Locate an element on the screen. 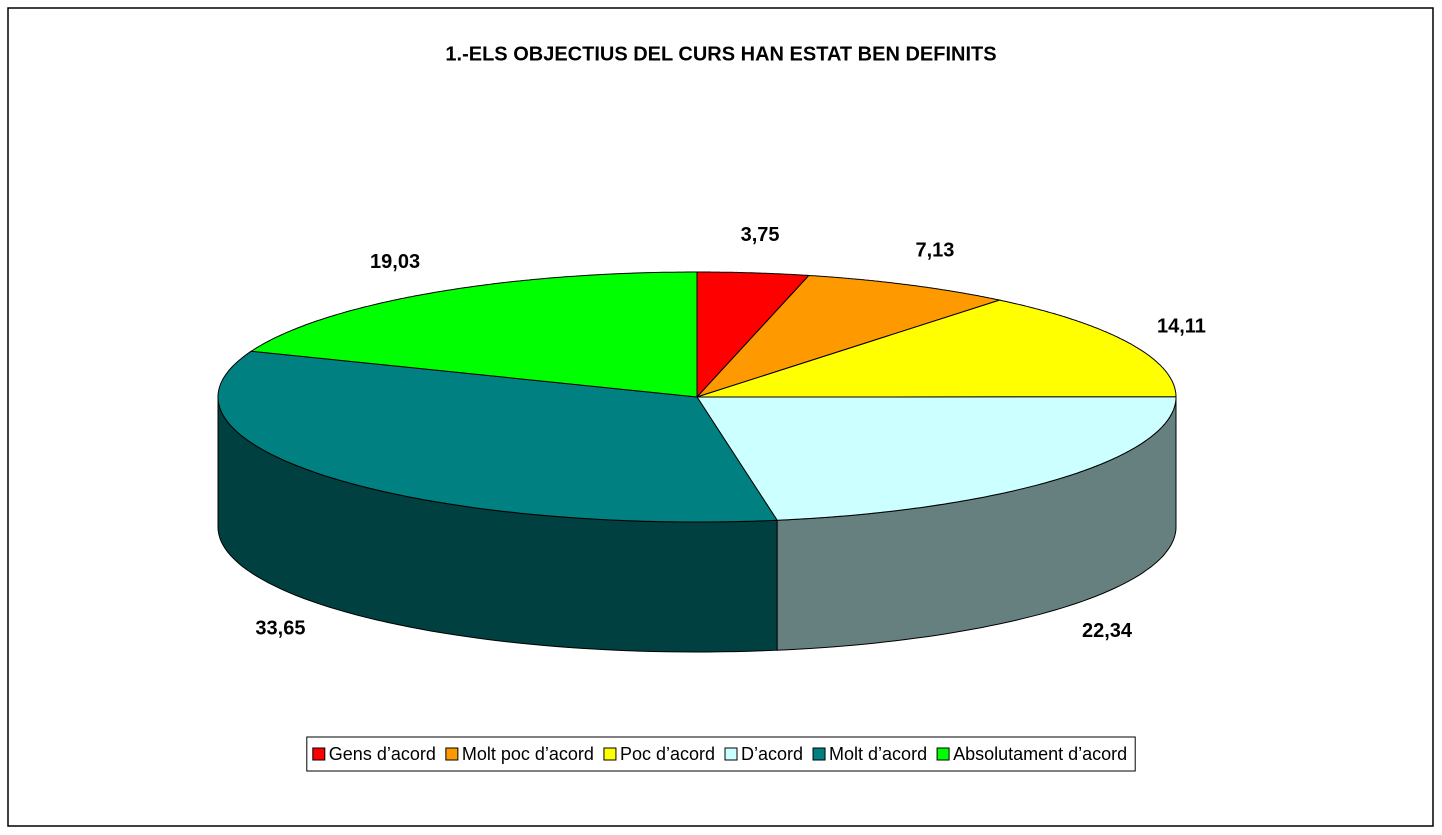  data-label: 33,65 is located at coordinates (280, 629).